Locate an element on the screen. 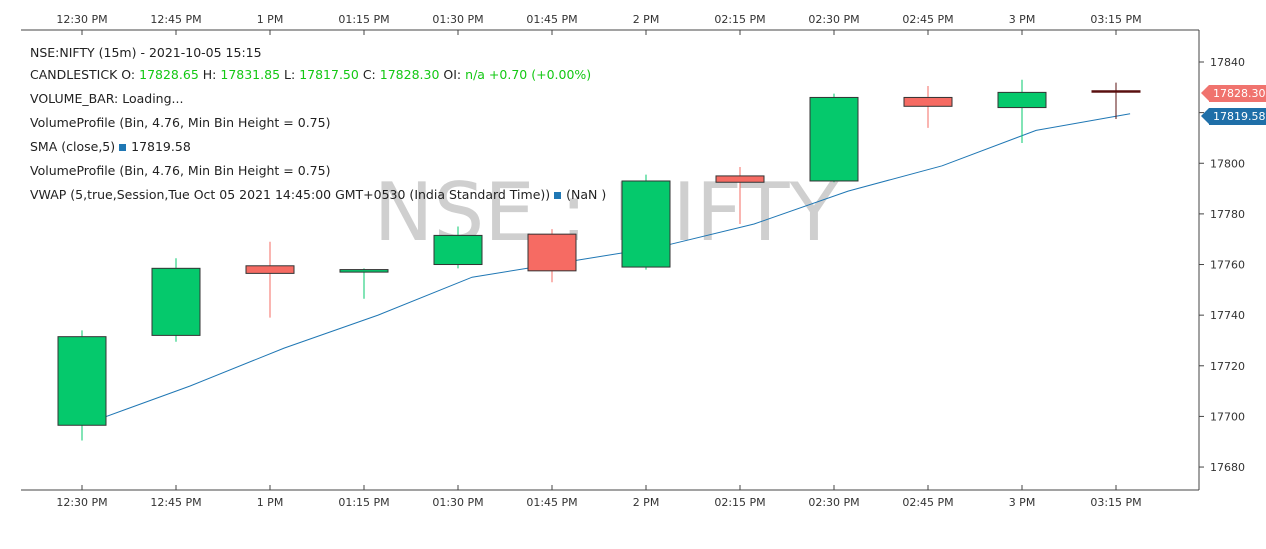 The image size is (1266, 549). close-value: 17828.30 is located at coordinates (409, 74).